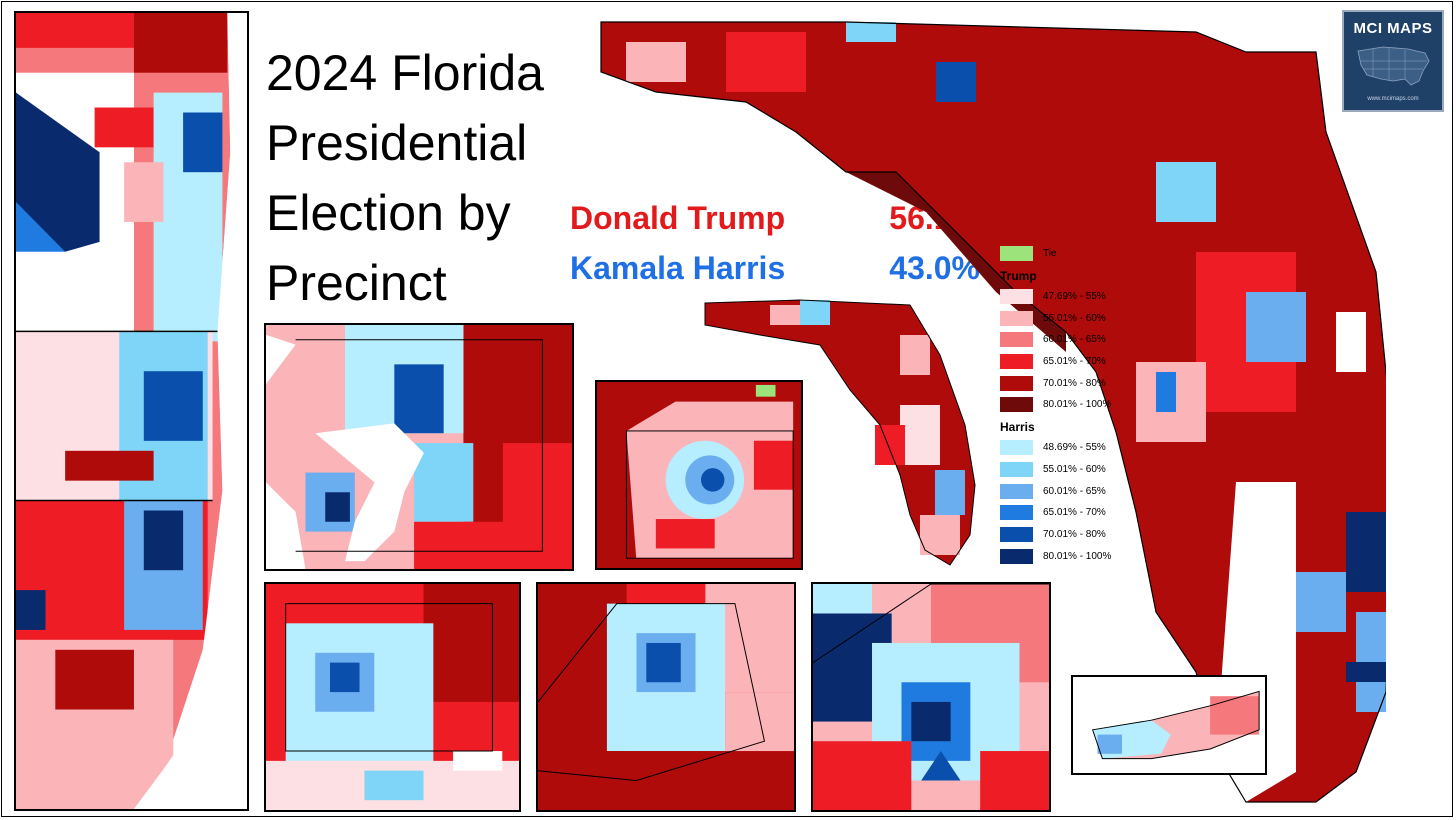 This screenshot has width=1456, height=820. I want to click on title-line: Election by, so click(388, 213).